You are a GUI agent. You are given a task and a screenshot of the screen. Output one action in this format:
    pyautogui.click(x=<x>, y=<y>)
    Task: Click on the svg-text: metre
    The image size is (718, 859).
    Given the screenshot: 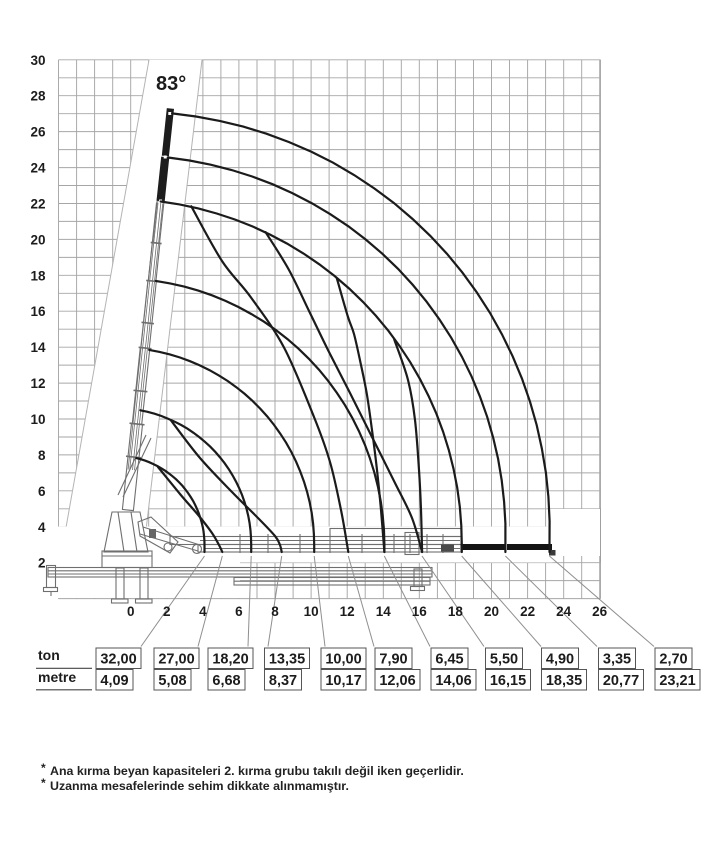 What is the action you would take?
    pyautogui.click(x=57, y=677)
    